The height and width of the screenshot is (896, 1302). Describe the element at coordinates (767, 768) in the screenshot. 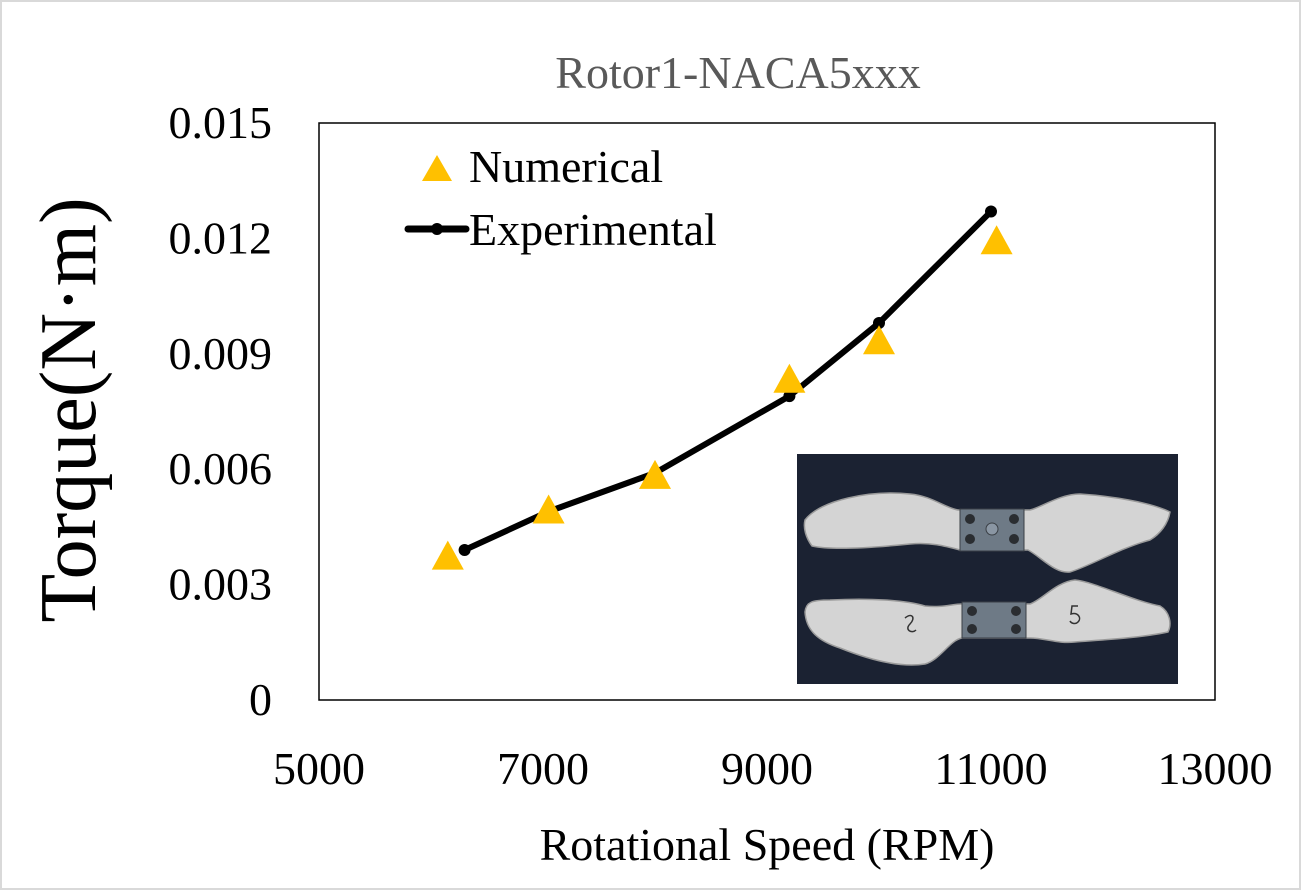

I see `x-tick-label: 9000` at that location.